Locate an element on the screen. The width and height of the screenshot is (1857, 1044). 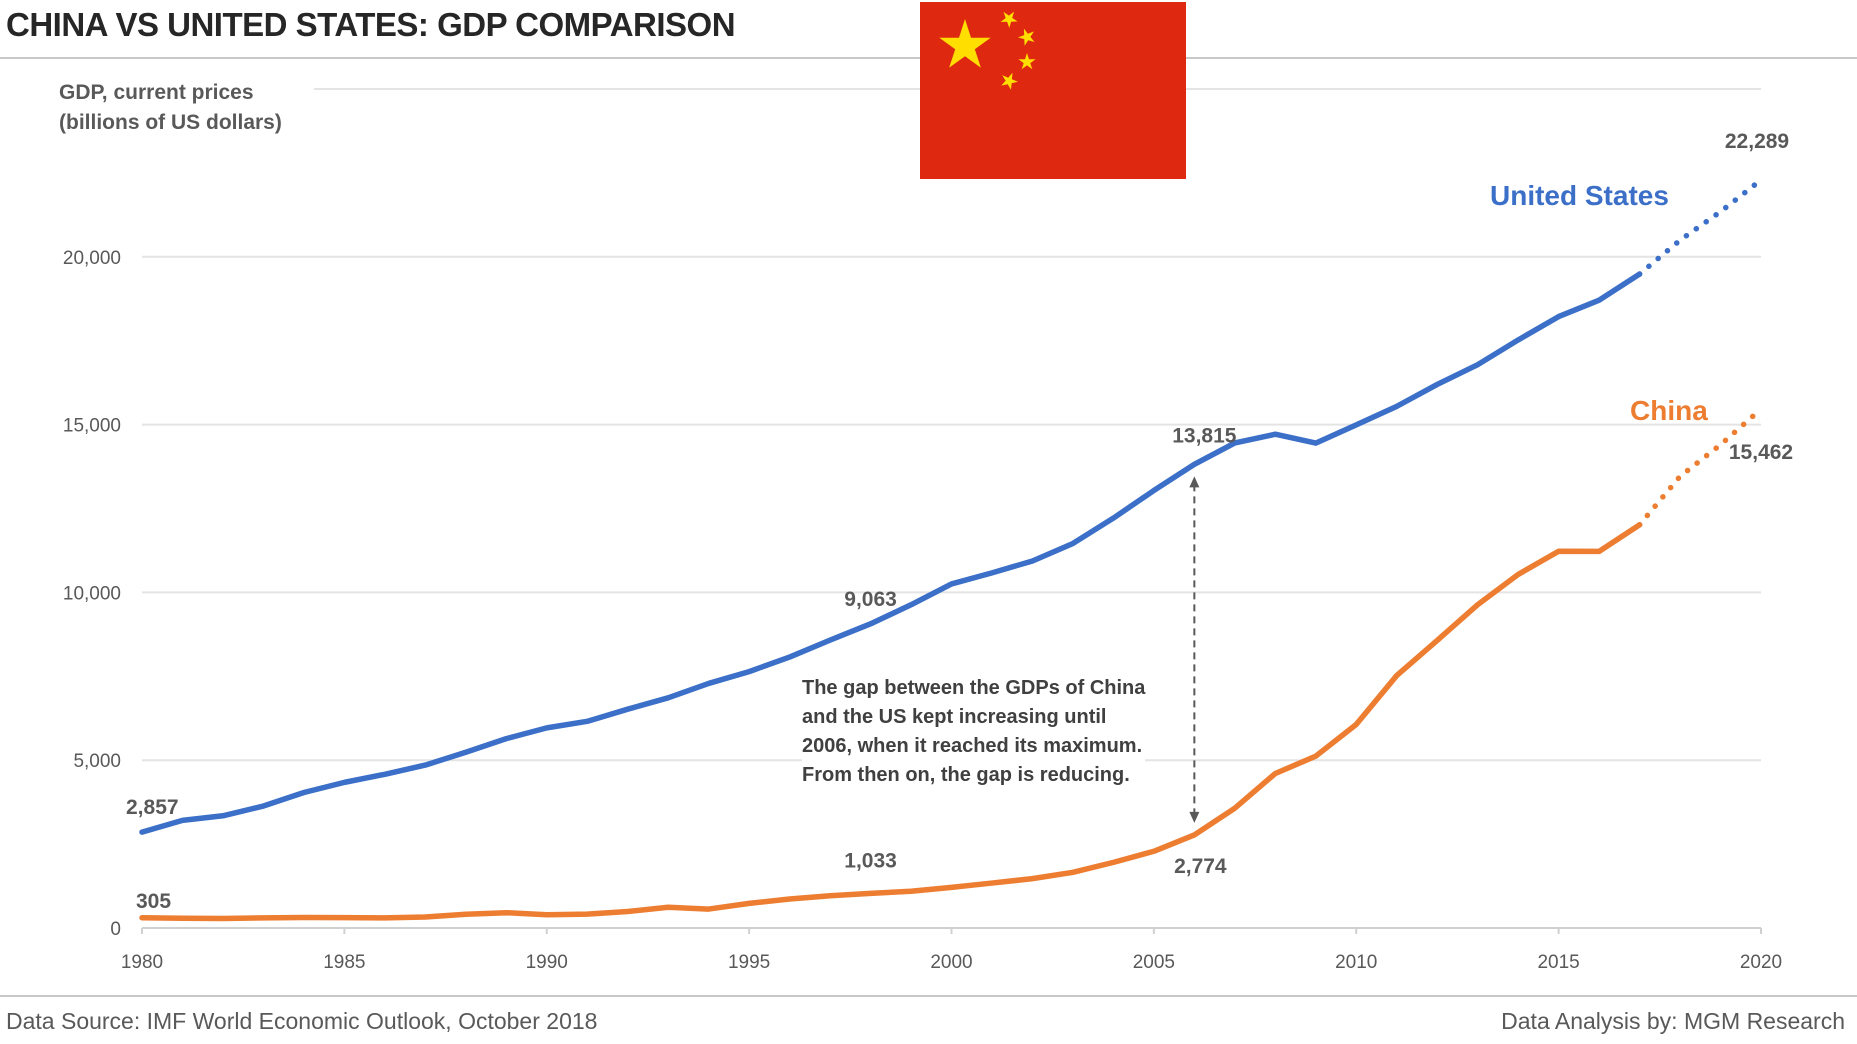
x-tick-label: 2020 is located at coordinates (1761, 962).